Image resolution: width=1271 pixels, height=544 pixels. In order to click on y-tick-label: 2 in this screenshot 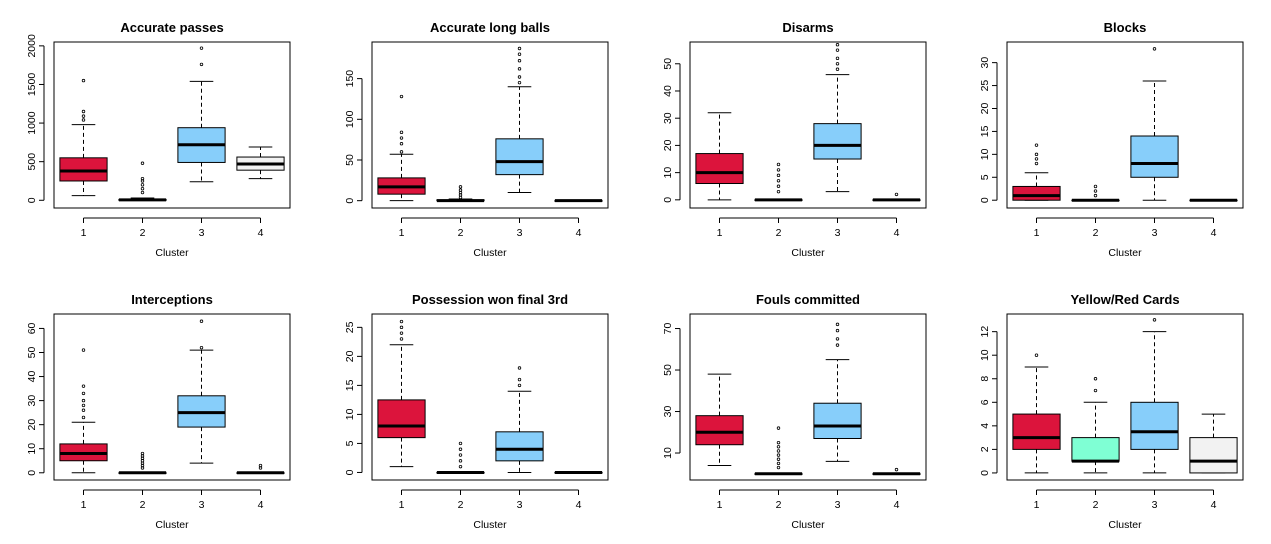, I will do `click(985, 449)`.